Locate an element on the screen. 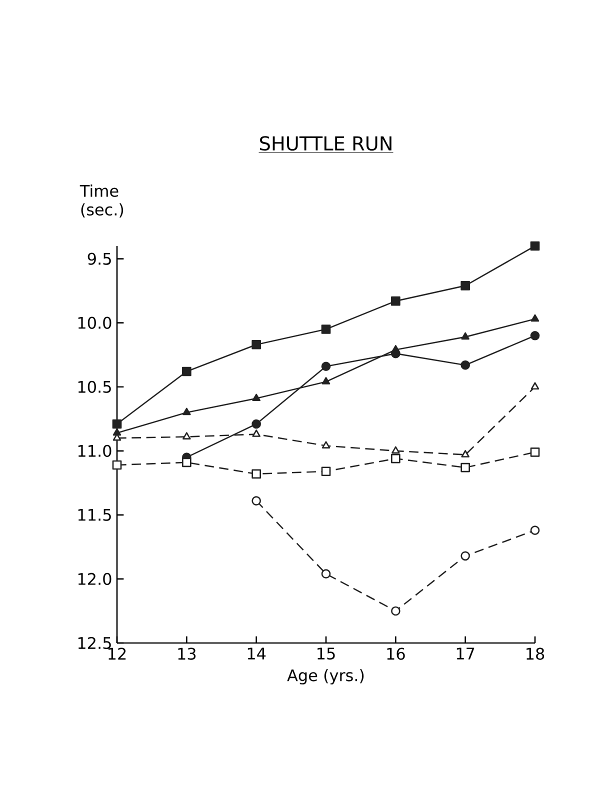 Image resolution: width=603 pixels, height=805 pixels. y-tick-label: 12.5 is located at coordinates (94, 643).